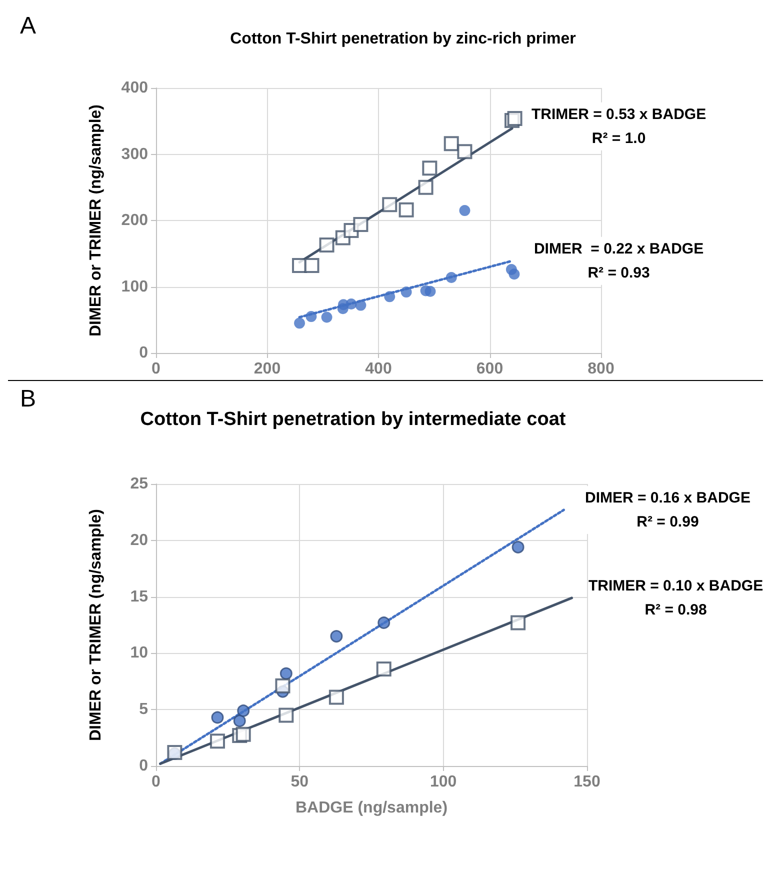 This screenshot has width=771, height=870. Describe the element at coordinates (378, 369) in the screenshot. I see `x-tick-label: 400` at that location.